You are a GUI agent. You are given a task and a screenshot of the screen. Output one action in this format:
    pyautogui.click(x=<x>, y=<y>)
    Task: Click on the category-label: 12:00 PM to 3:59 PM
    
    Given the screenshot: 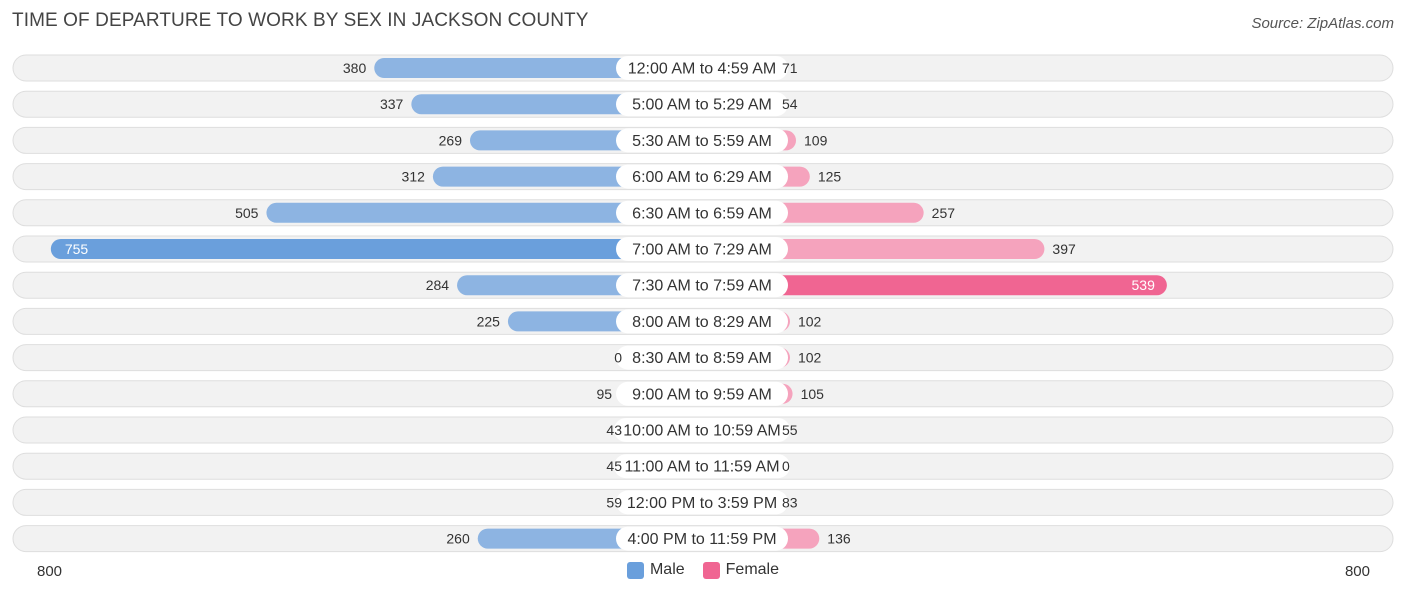 What is the action you would take?
    pyautogui.click(x=702, y=503)
    